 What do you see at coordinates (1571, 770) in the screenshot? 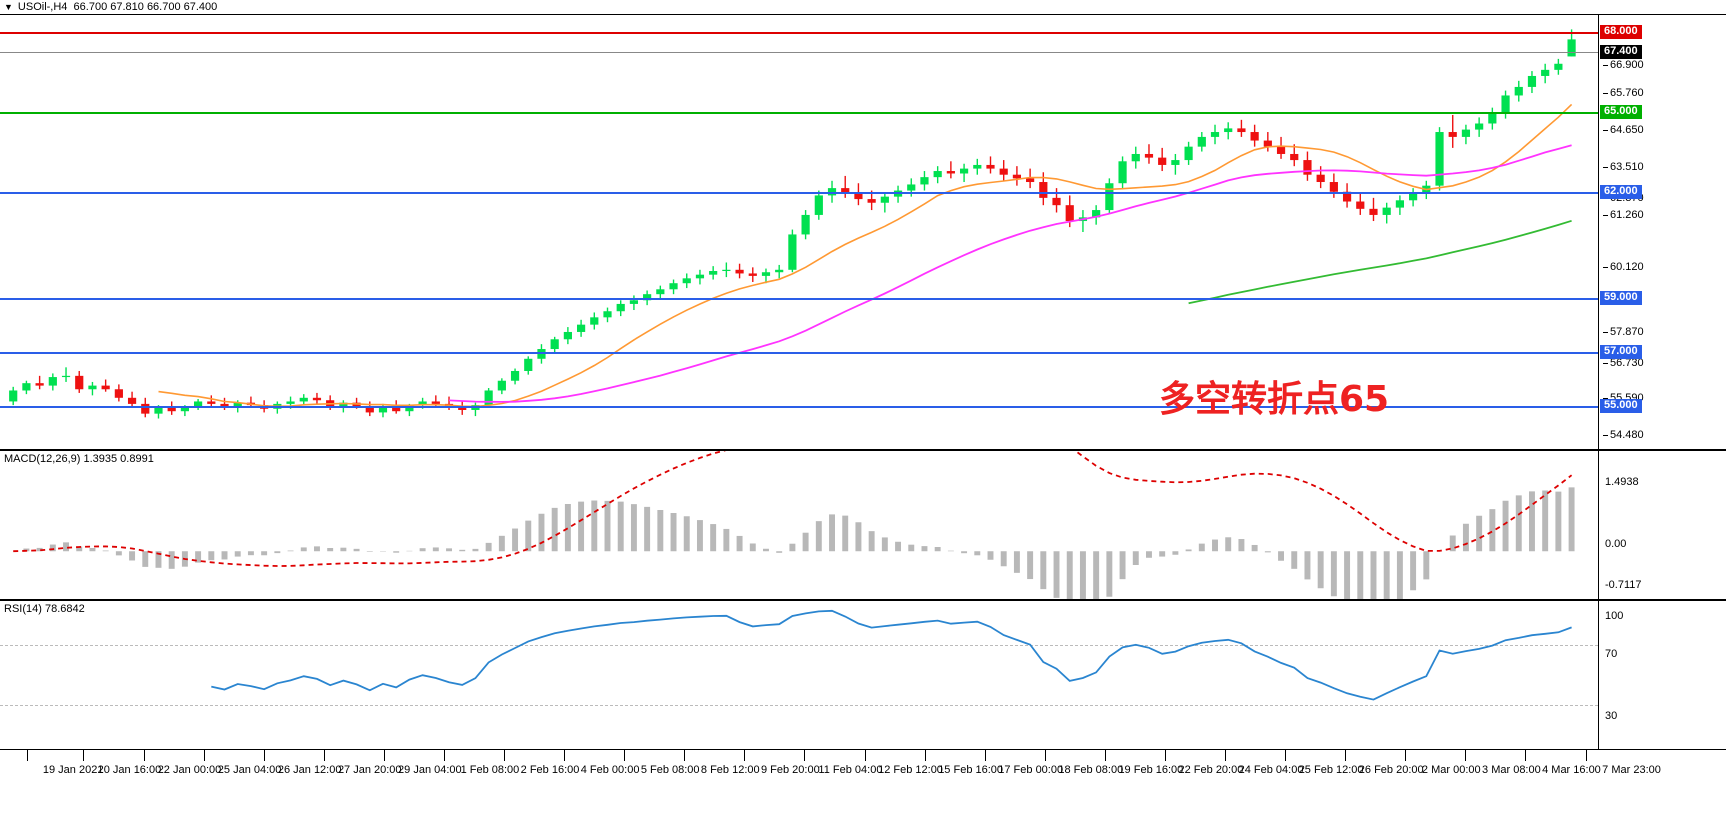
I see `time-tick-label: 4 Mar 16:00` at bounding box center [1571, 770].